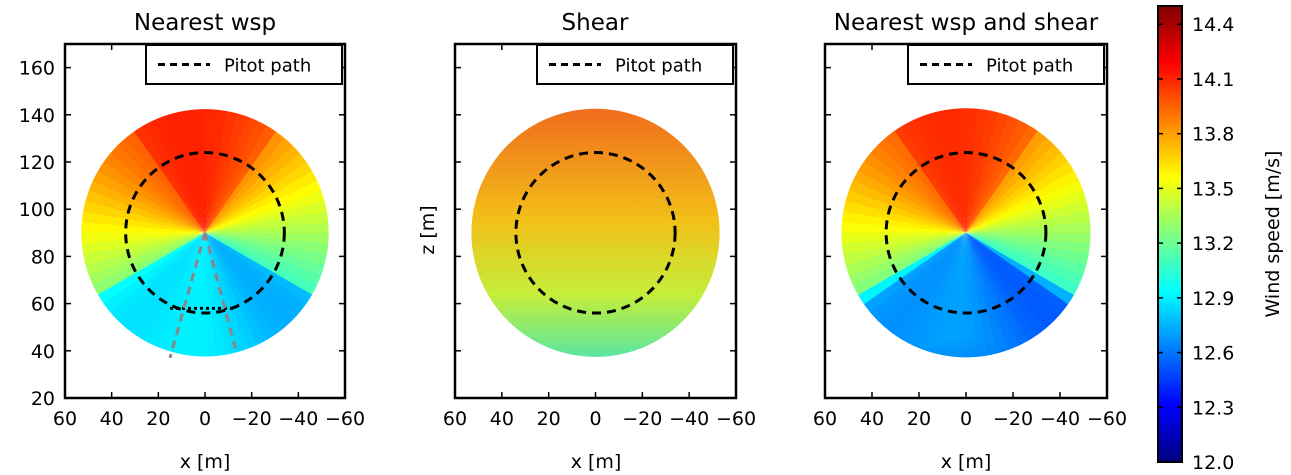 Image resolution: width=1291 pixels, height=475 pixels. I want to click on colorbar-gradient, so click(1170, 234).